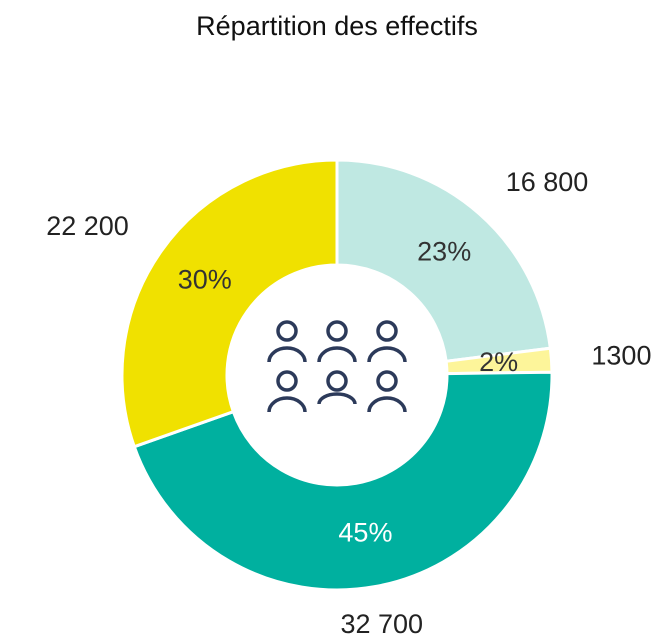 This screenshot has width=659, height=640. Describe the element at coordinates (444, 252) in the screenshot. I see `percent-label: 23%` at that location.